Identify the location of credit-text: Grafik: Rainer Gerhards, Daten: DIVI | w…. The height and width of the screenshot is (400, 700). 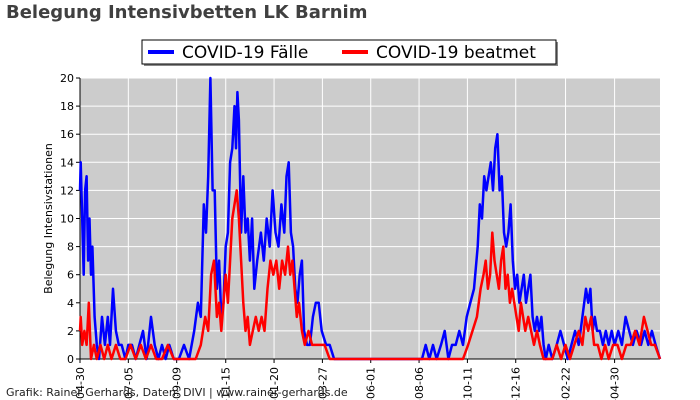
(177, 392).